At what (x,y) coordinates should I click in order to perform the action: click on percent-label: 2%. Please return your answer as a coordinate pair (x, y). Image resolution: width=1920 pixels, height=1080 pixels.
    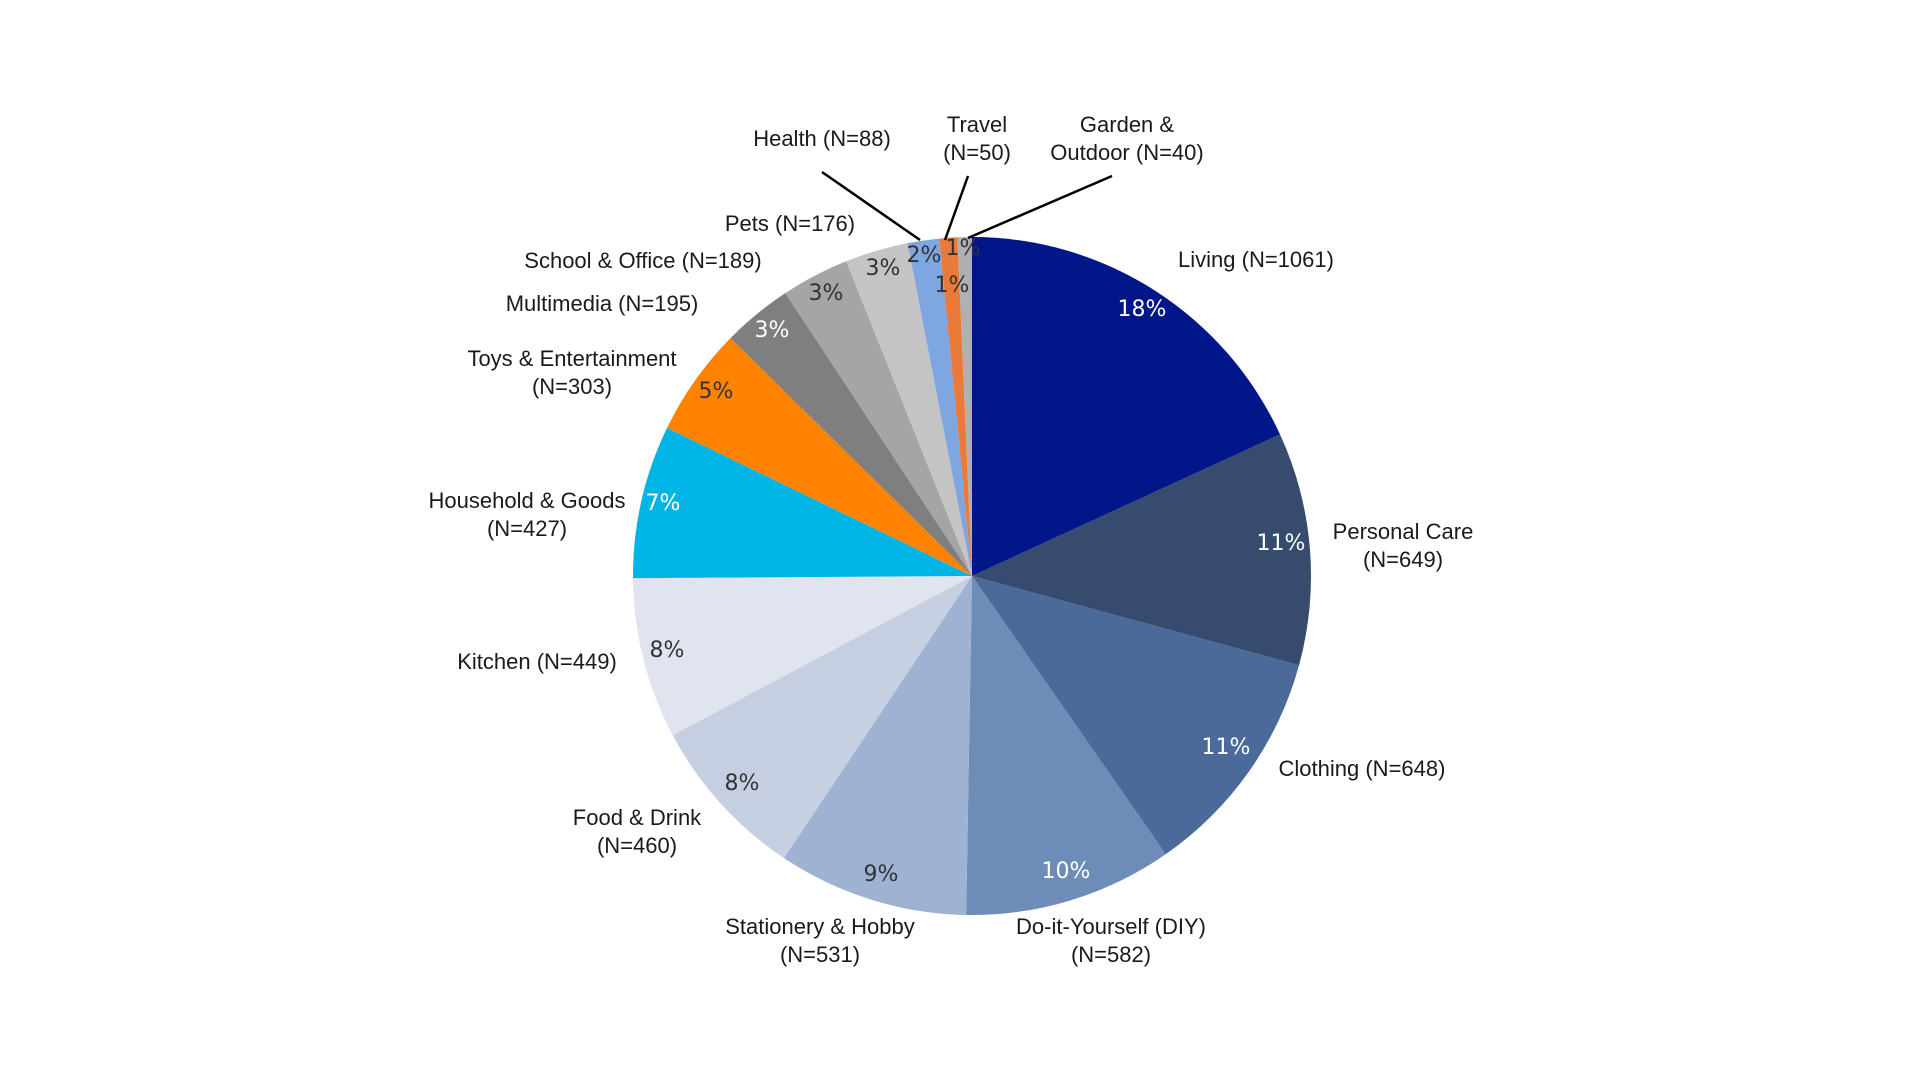
    Looking at the image, I should click on (924, 255).